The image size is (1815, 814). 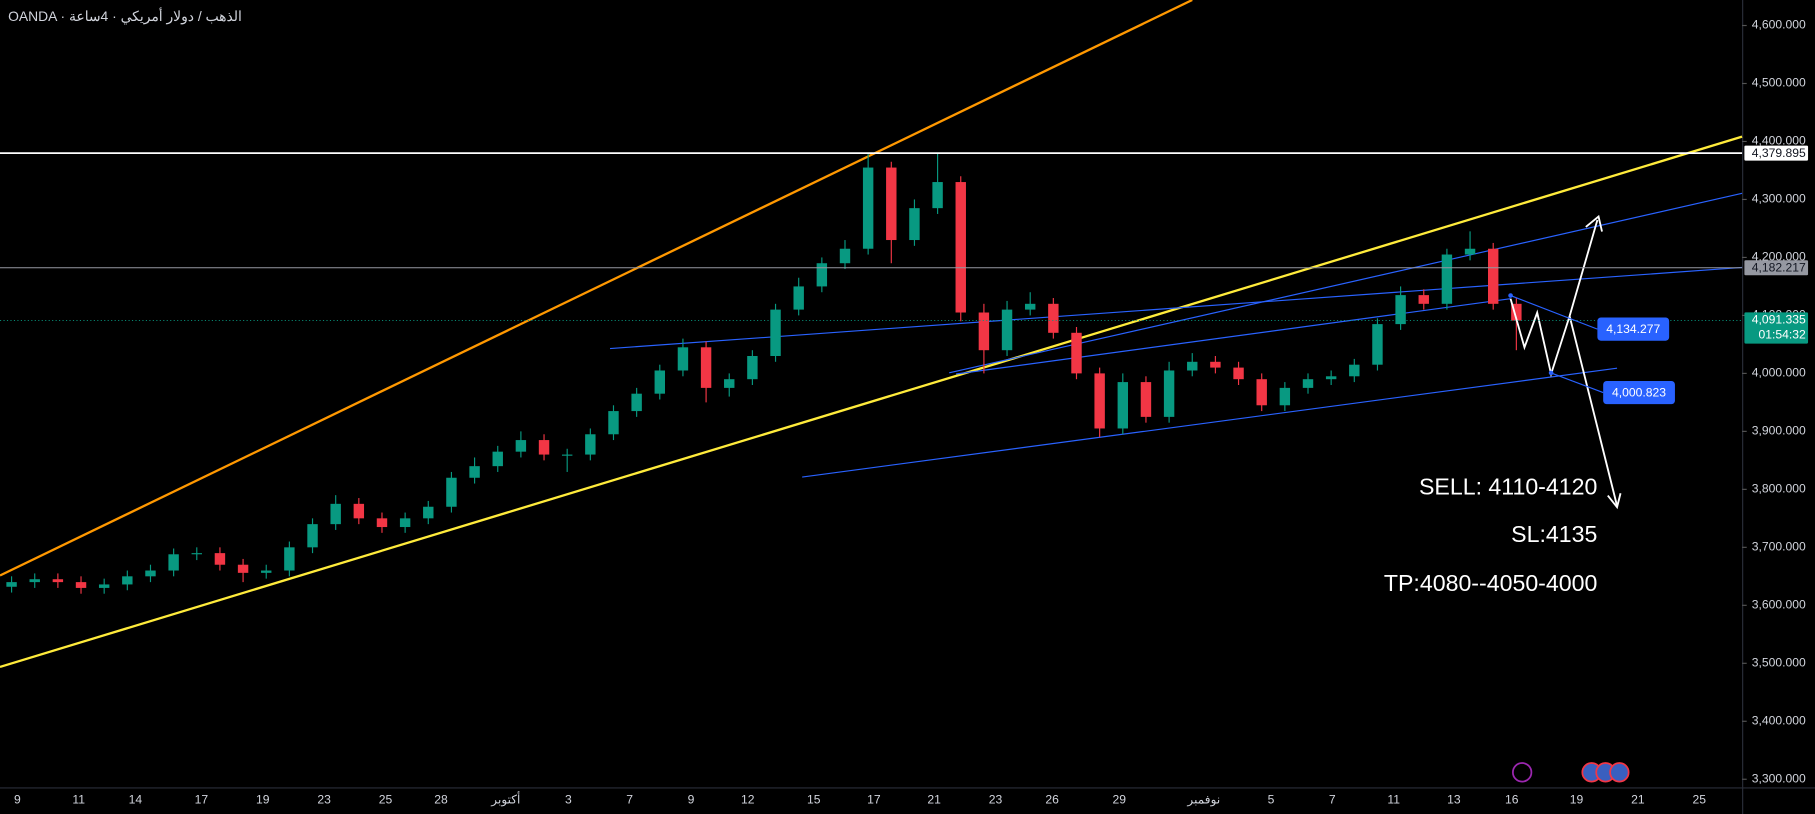 What do you see at coordinates (1779, 268) in the screenshot?
I see `level-tag-label: 4,182.217` at bounding box center [1779, 268].